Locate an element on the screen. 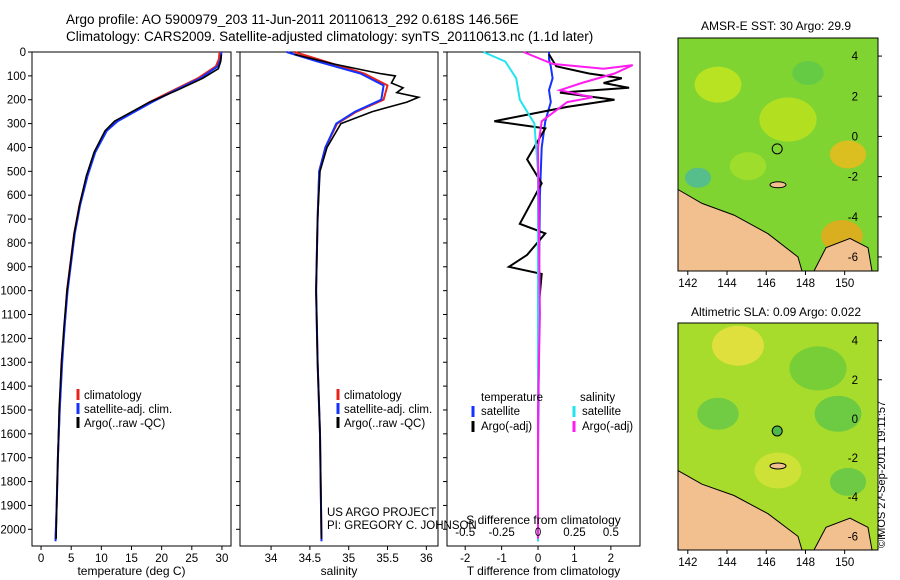  sst-map-x-tick-label: 150 is located at coordinates (844, 284).